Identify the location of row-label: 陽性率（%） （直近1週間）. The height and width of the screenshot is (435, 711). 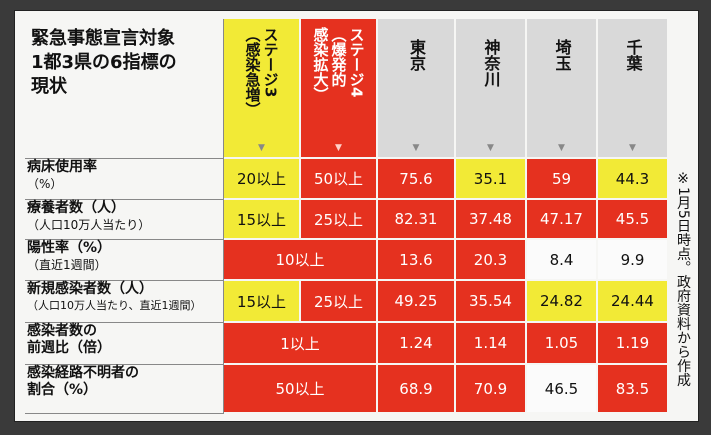
(124, 260).